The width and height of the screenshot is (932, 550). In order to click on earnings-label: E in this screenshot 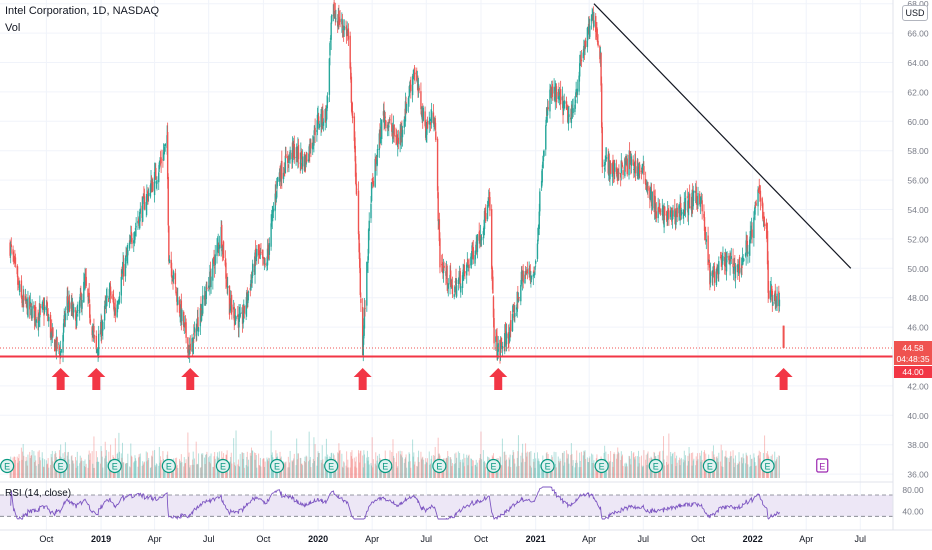, I will do `click(548, 467)`.